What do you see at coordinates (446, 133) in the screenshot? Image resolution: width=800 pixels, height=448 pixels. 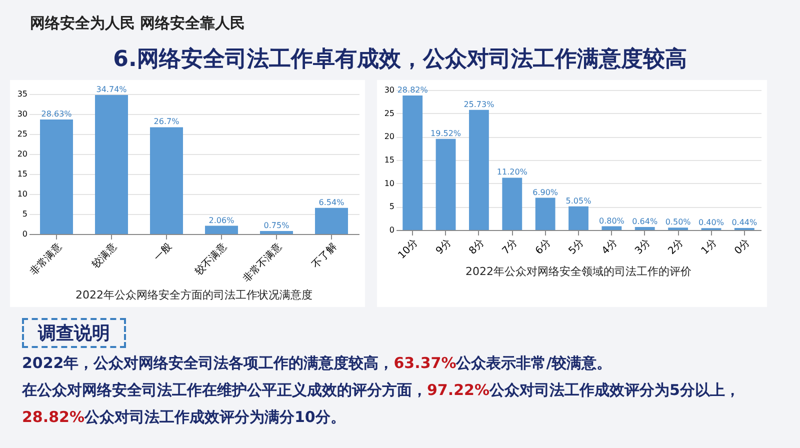 I see `data-label: 19.52%` at bounding box center [446, 133].